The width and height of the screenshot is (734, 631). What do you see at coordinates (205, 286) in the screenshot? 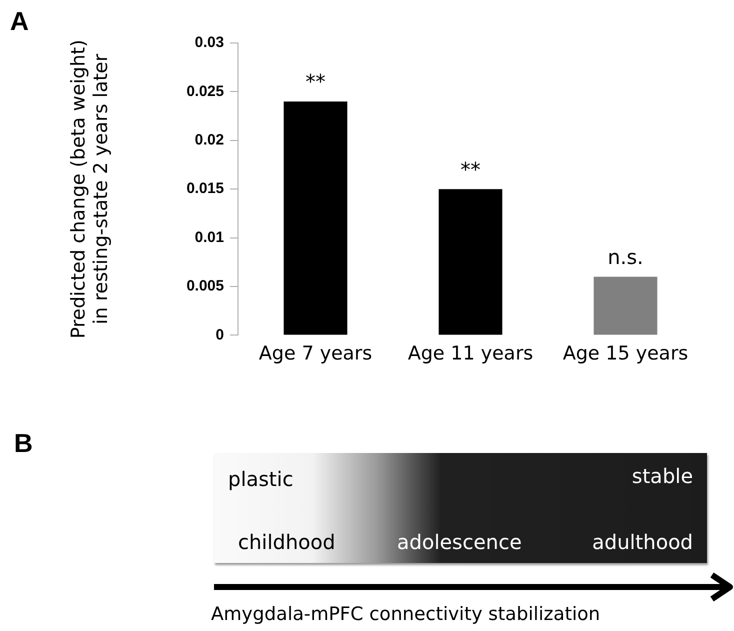
I see `y-tick-label: 0.005` at bounding box center [205, 286].